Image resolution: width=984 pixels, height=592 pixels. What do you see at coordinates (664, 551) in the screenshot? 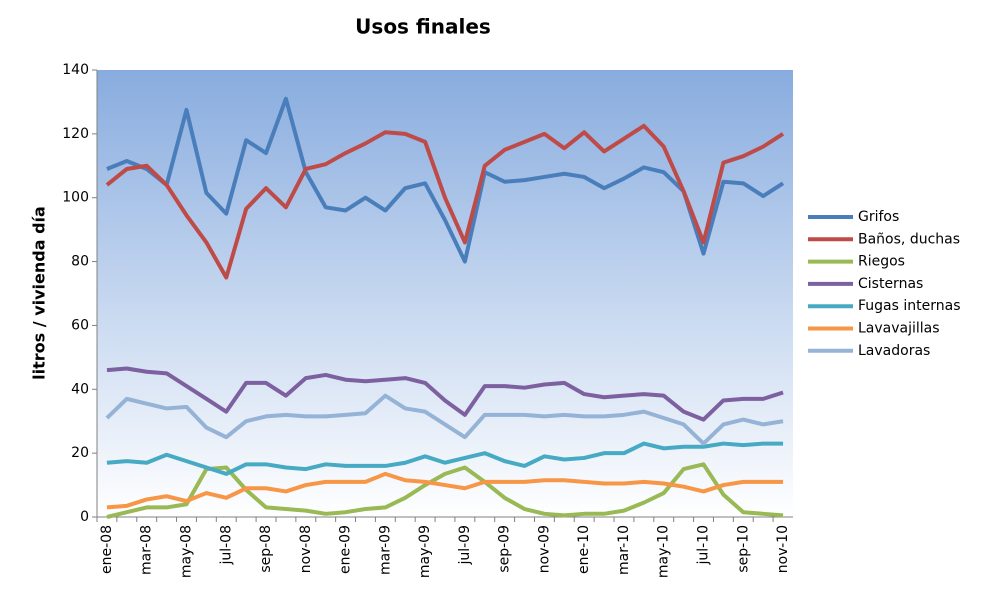
I see `x-tick-label: may-10` at bounding box center [664, 551].